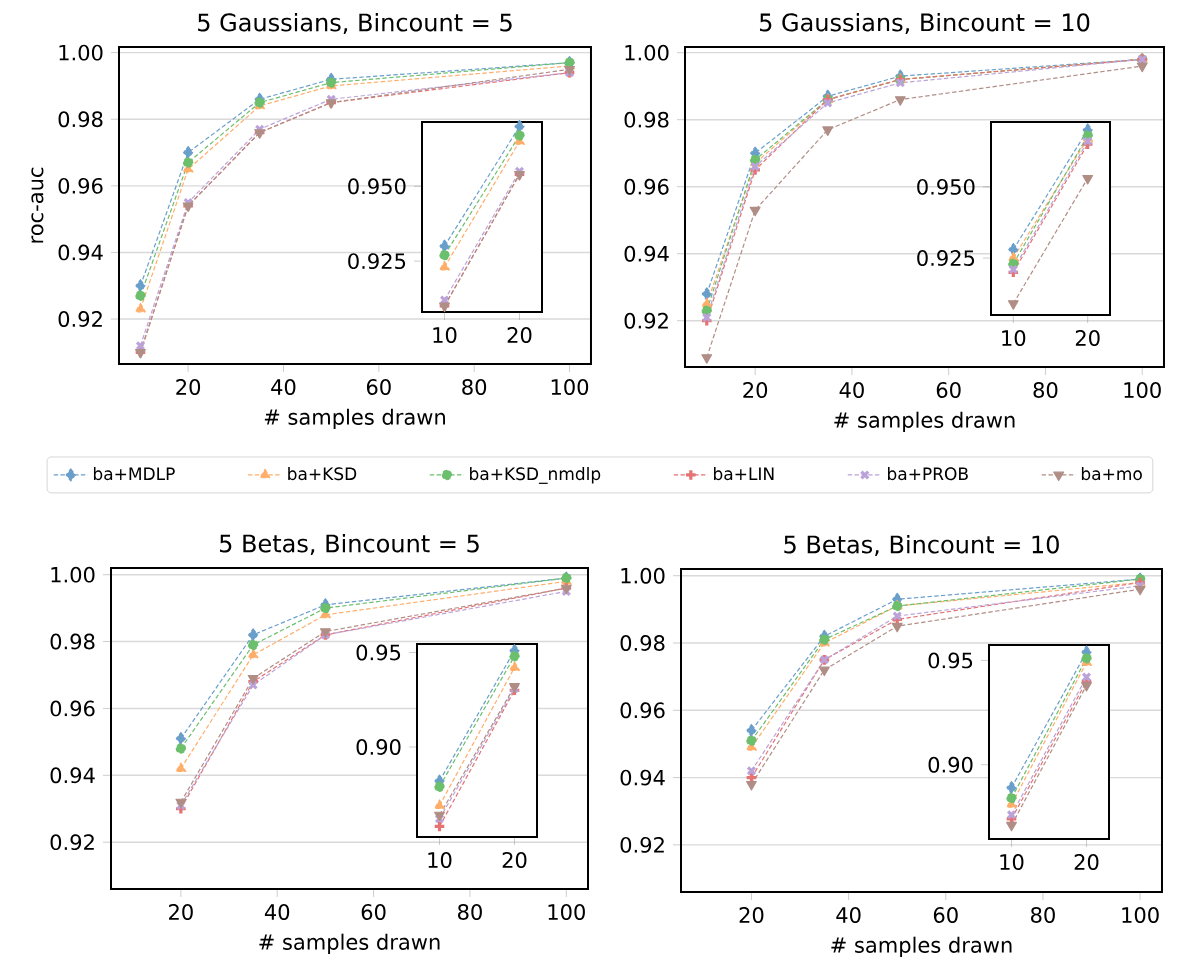  What do you see at coordinates (1111, 473) in the screenshot?
I see `legend-label: ba+mo` at bounding box center [1111, 473].